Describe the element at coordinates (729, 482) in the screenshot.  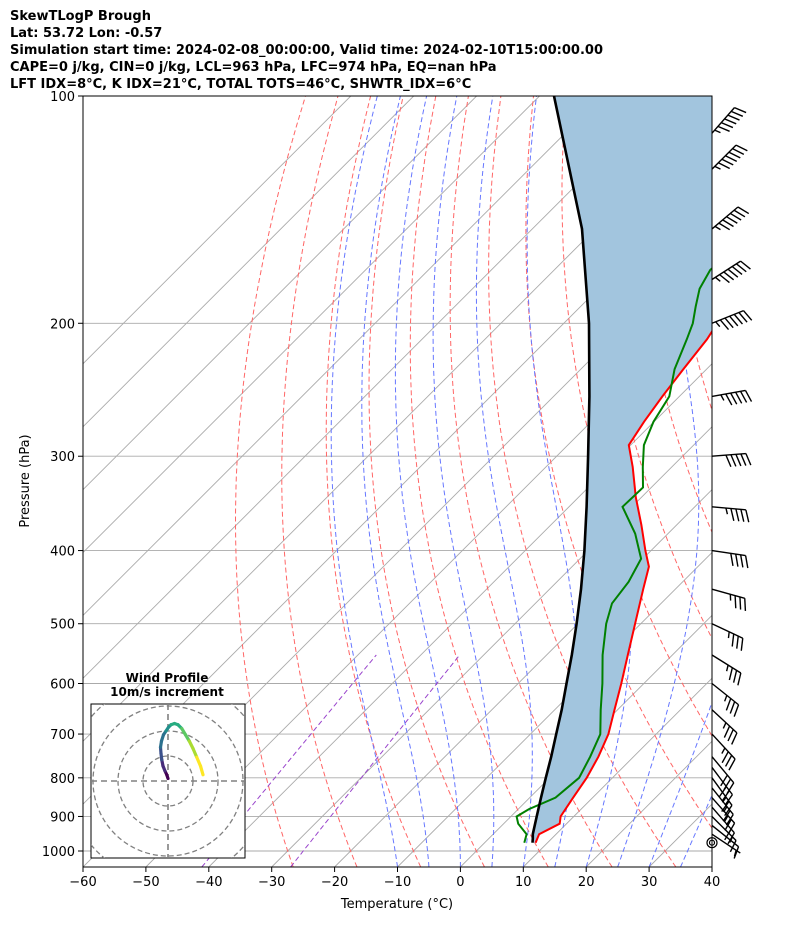
I see `wind-barbs` at that location.